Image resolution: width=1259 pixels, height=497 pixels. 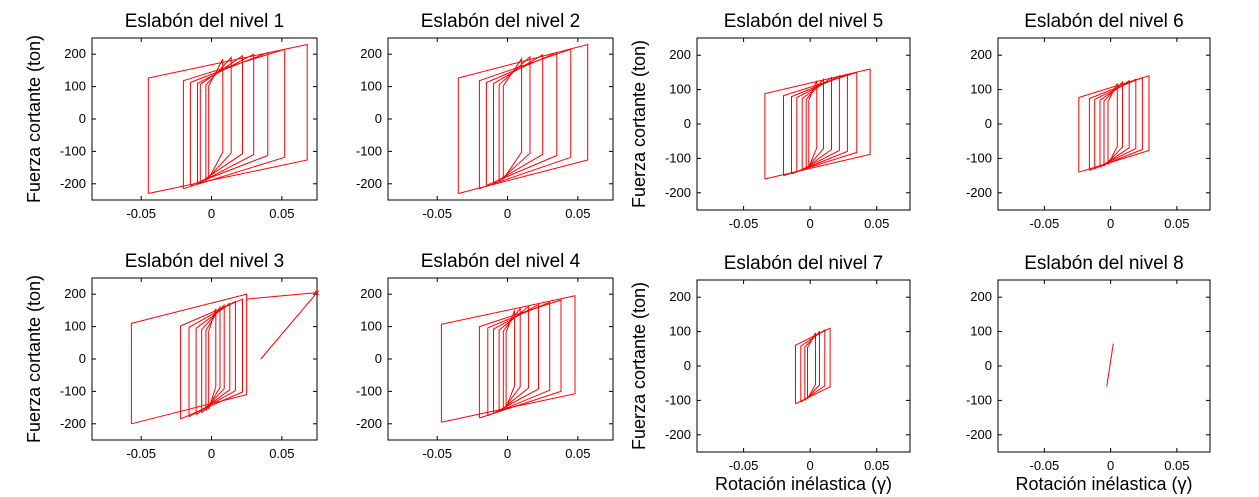 I want to click on panel-title: Eslabón del nivel 2, so click(x=501, y=21).